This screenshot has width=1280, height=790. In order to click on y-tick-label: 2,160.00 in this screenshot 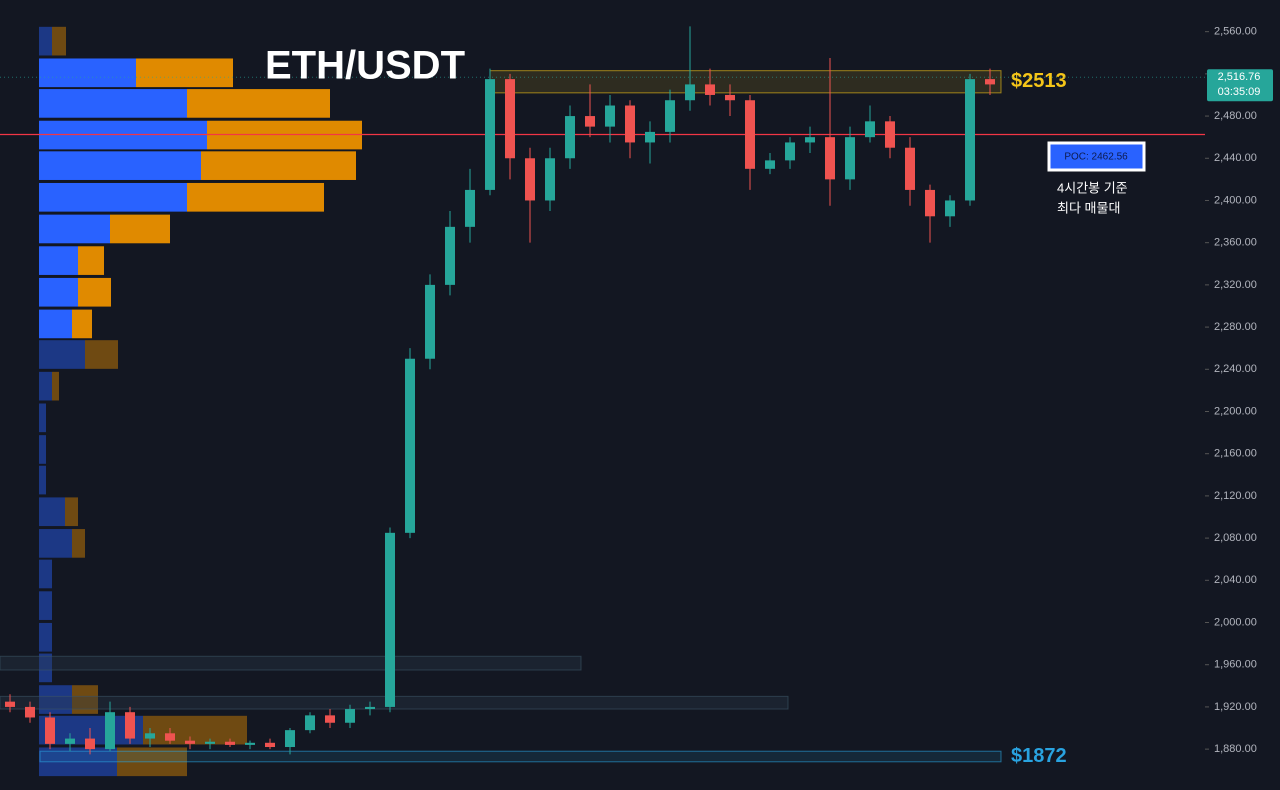, I will do `click(1235, 454)`.